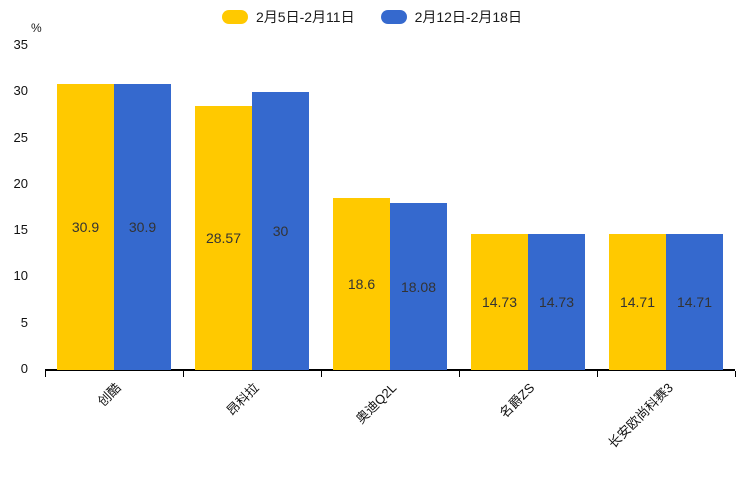  I want to click on bar-value-label: 18.08, so click(418, 286).